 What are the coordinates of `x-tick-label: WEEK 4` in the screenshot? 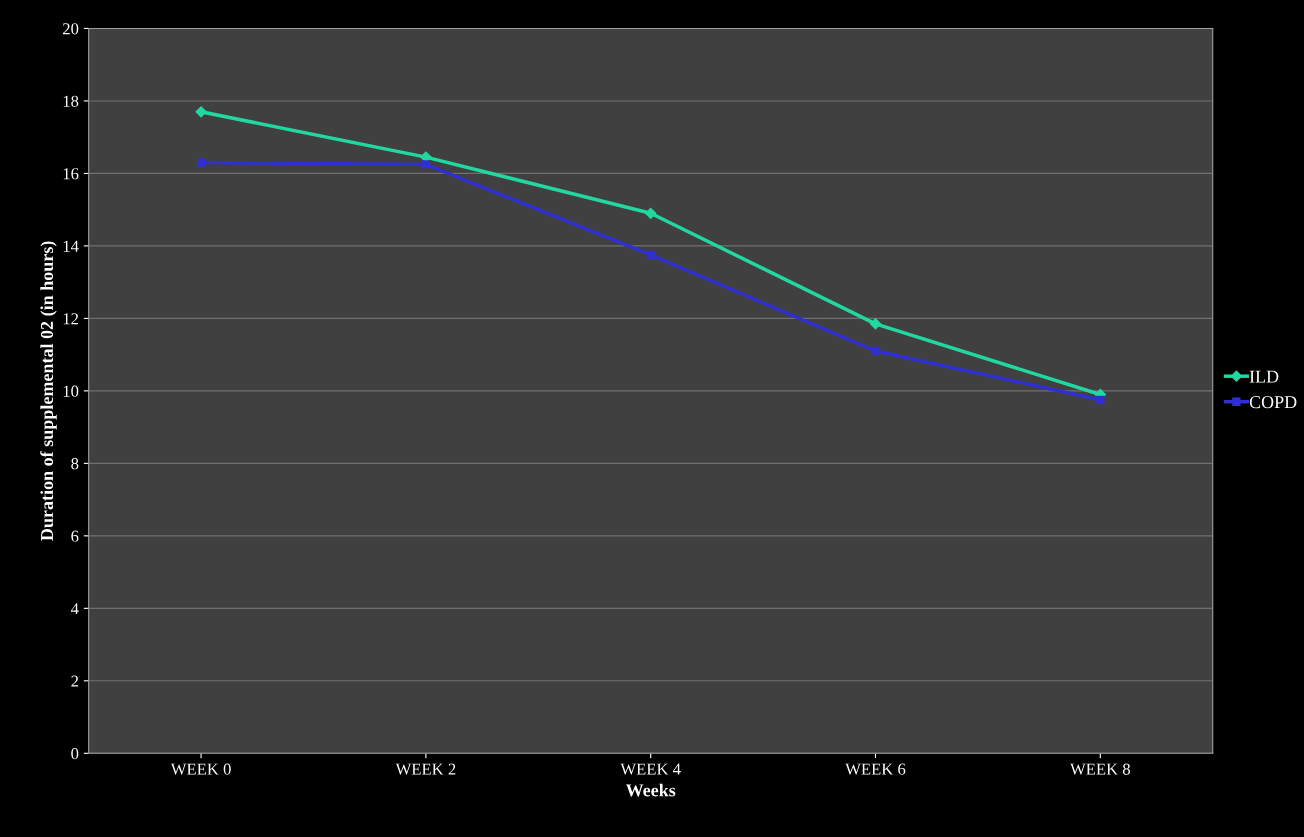 It's located at (650, 769).